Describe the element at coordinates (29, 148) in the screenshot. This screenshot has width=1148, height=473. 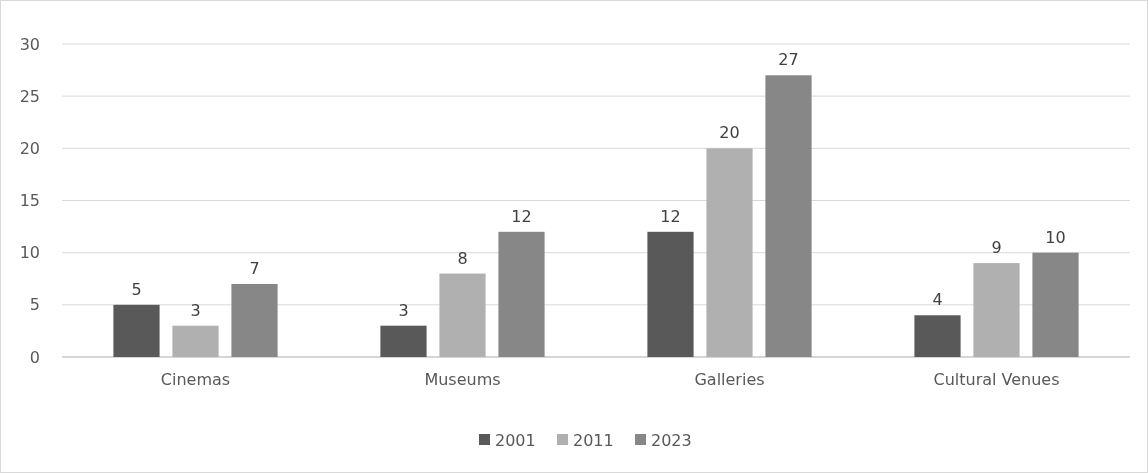
I see `y-tick-label: 20` at that location.